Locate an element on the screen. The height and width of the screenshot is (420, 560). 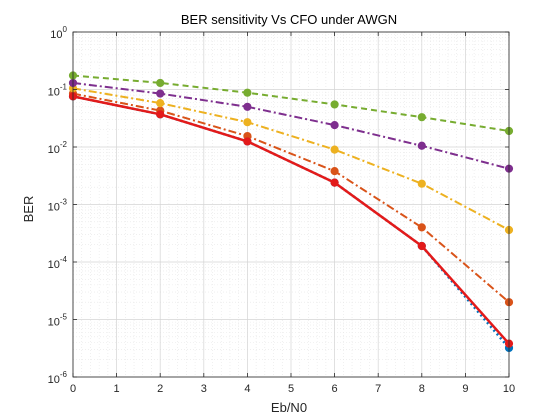
y-tick-label: 10⁻⁶ is located at coordinates (58, 378).